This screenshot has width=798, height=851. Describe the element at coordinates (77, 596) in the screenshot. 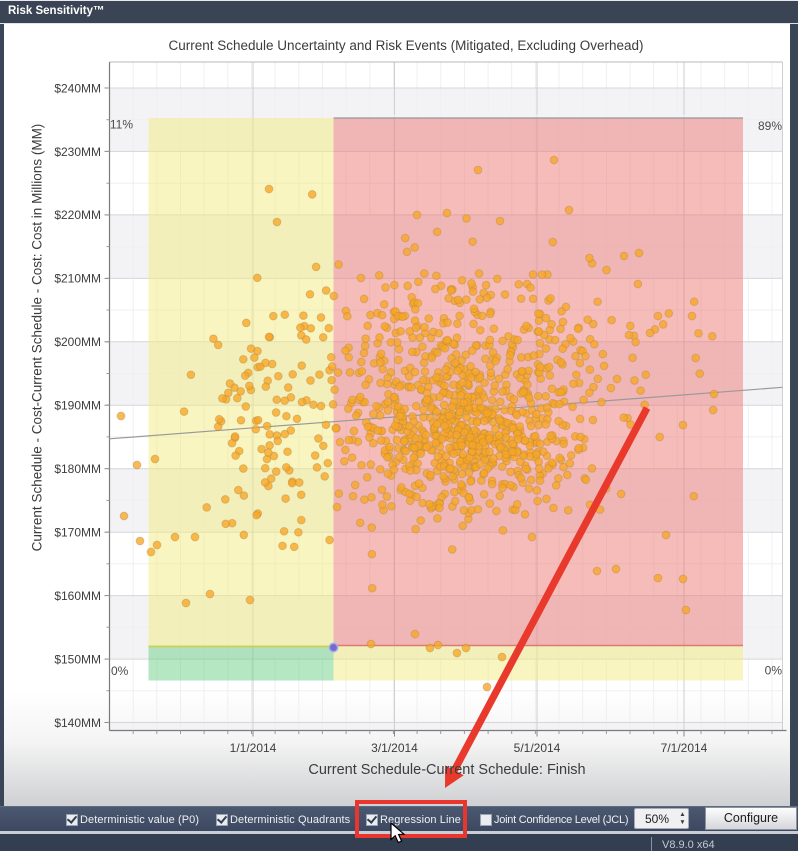

I see `svg-text: $160MM` at that location.